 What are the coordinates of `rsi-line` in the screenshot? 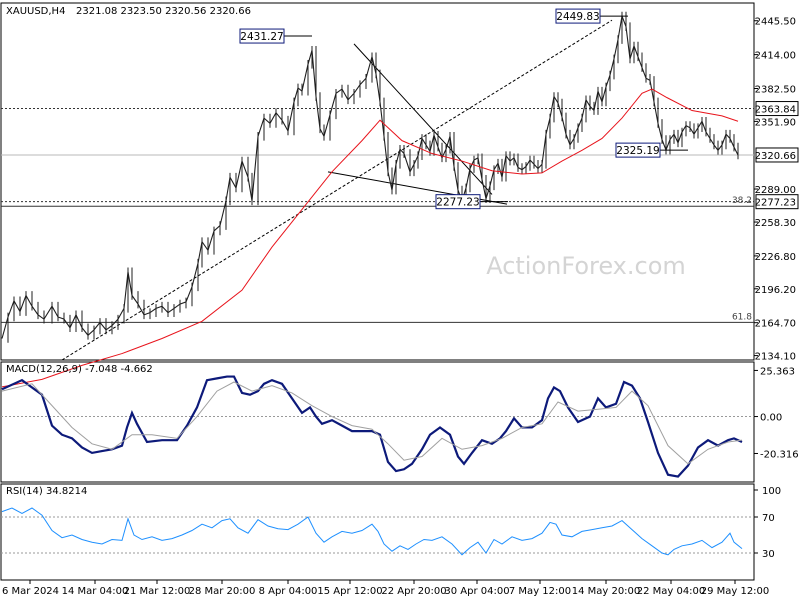 It's located at (372, 531).